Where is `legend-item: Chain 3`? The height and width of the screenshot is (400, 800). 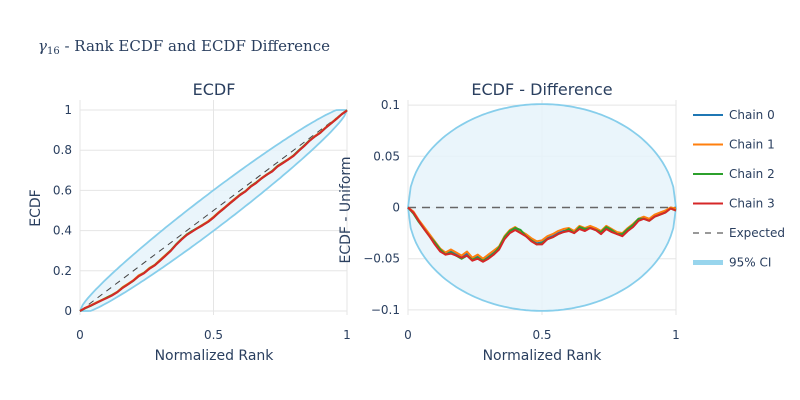 legend-item: Chain 3 is located at coordinates (734, 204).